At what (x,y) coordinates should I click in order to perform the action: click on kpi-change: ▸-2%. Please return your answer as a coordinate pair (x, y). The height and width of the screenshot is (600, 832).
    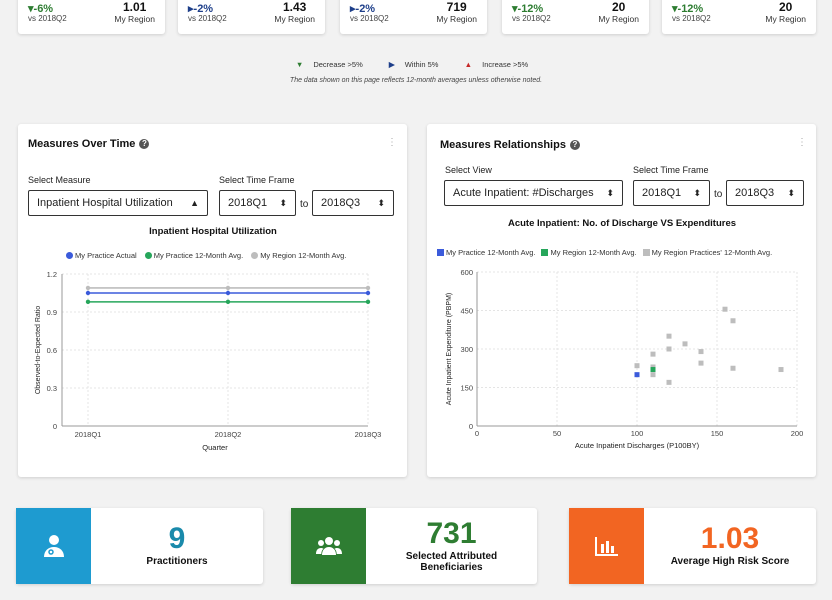
    Looking at the image, I should click on (201, 8).